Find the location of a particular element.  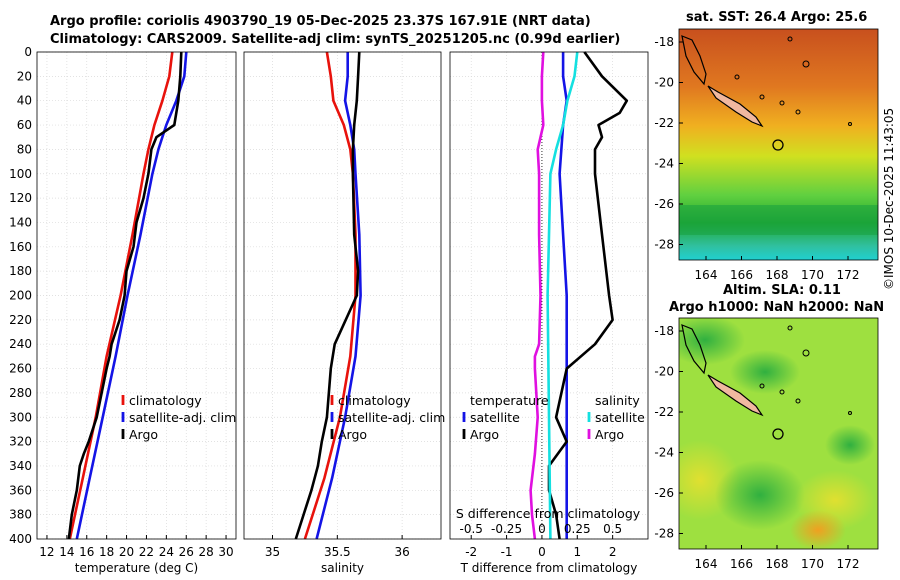

series-line-salinity-argo is located at coordinates (537, 295).